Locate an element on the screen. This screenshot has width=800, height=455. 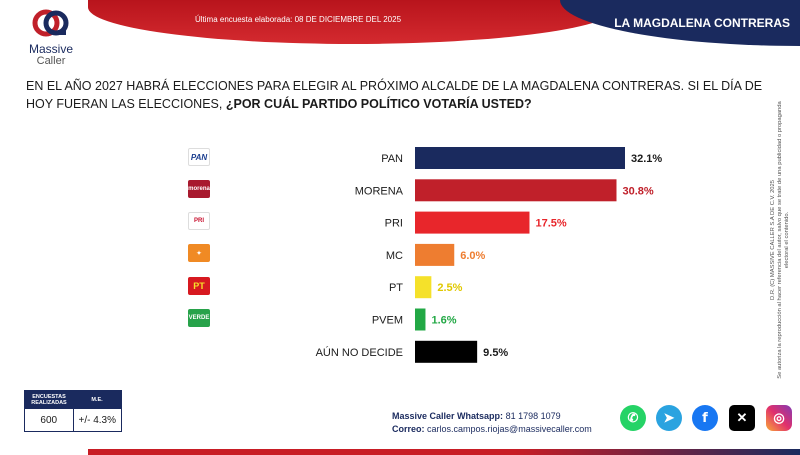
email-label: Correo: is located at coordinates (408, 429).